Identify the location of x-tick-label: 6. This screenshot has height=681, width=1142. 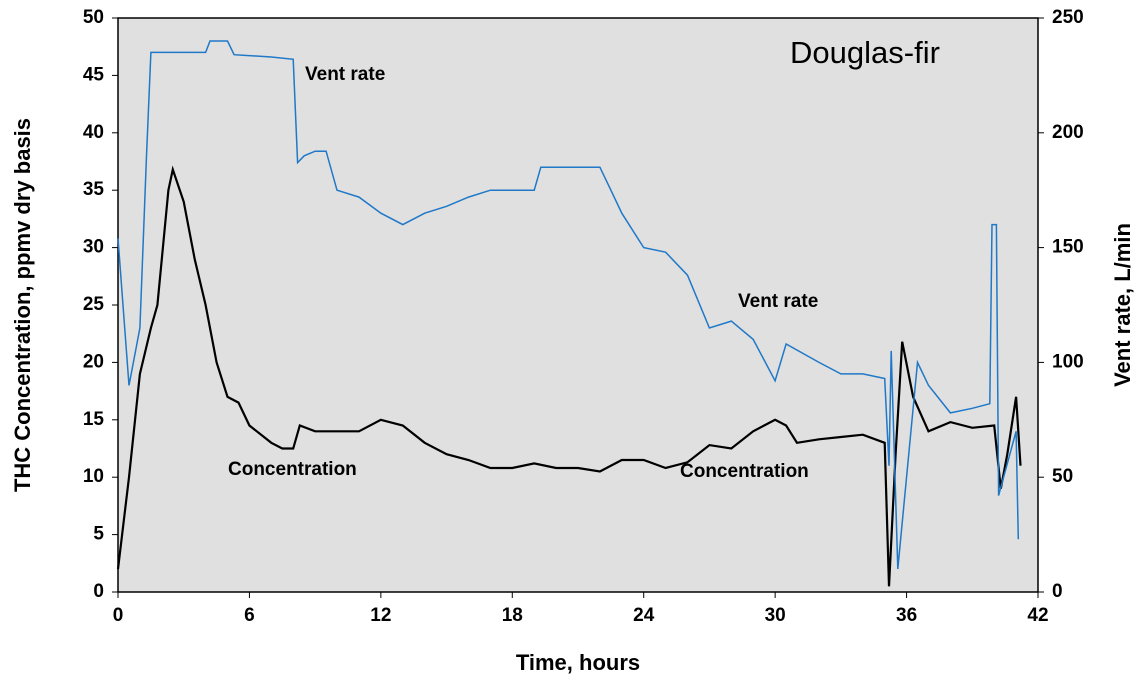
(249, 615).